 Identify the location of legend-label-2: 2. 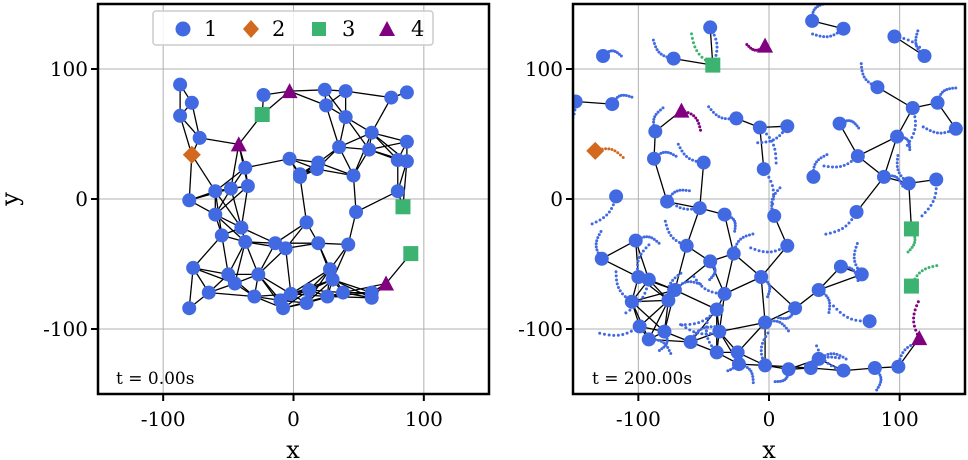
(278, 29).